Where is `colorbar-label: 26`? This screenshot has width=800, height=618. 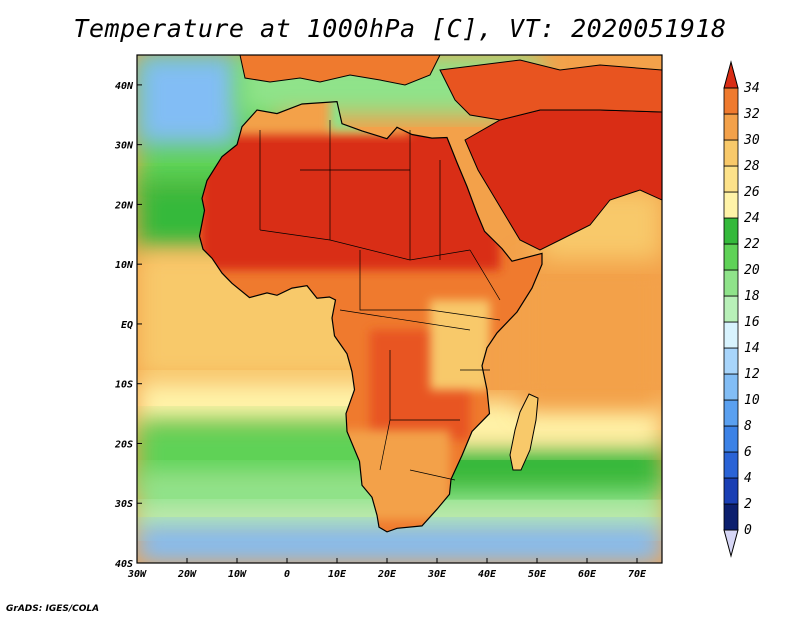 colorbar-label: 26 is located at coordinates (752, 192).